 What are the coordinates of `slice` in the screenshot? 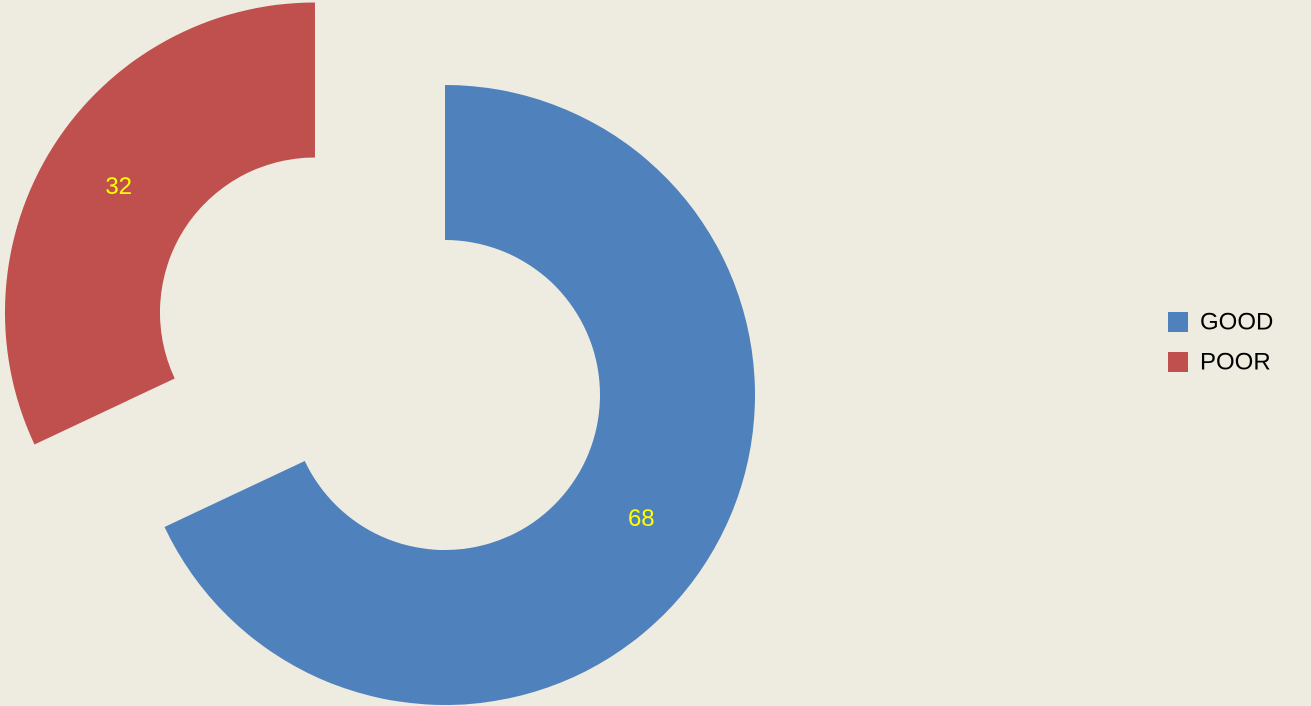 It's located at (159, 223).